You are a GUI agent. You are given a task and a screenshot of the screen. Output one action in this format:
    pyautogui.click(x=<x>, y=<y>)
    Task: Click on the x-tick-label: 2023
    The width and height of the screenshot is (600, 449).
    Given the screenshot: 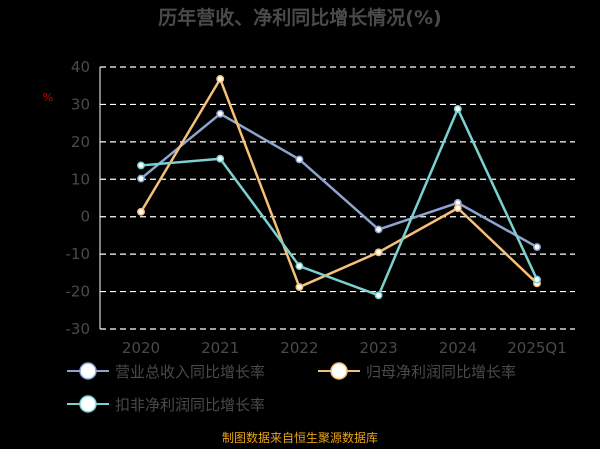 What is the action you would take?
    pyautogui.click(x=379, y=348)
    